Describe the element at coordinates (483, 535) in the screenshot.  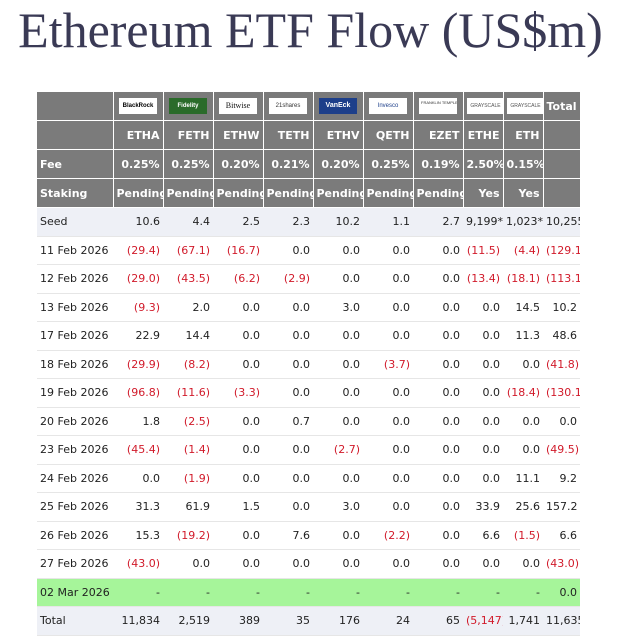
I see `flow-value: 6.6` at that location.